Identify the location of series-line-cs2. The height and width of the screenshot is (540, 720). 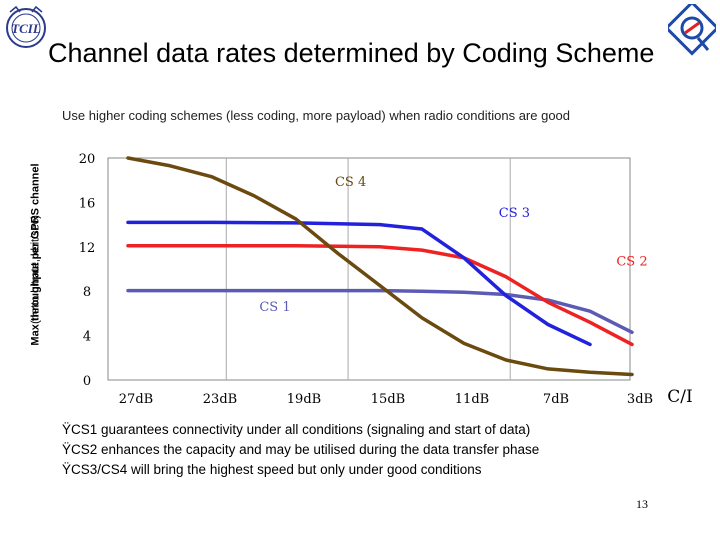
(380, 295).